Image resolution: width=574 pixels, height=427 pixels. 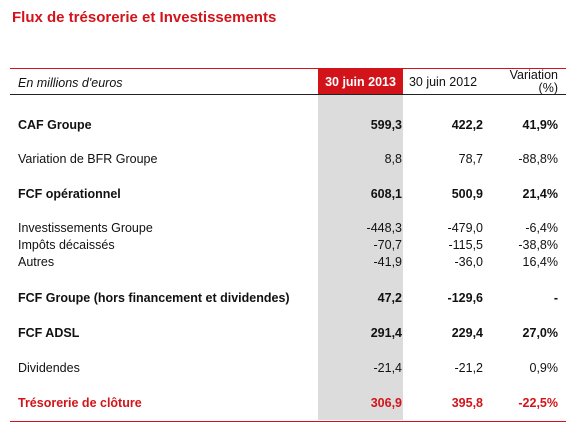 What do you see at coordinates (288, 333) in the screenshot?
I see `table-row-fcf-adsl: FCF ADSL 291,4 229,4 27,0%` at bounding box center [288, 333].